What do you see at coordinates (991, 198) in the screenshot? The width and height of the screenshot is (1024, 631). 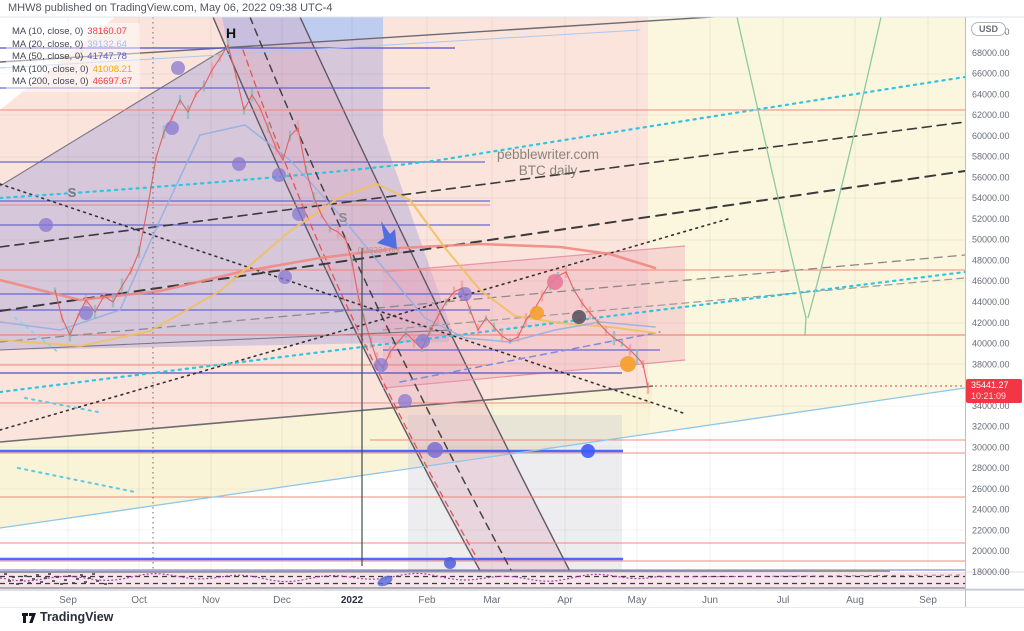 I see `price-tick-label: 54000.00` at bounding box center [991, 198].